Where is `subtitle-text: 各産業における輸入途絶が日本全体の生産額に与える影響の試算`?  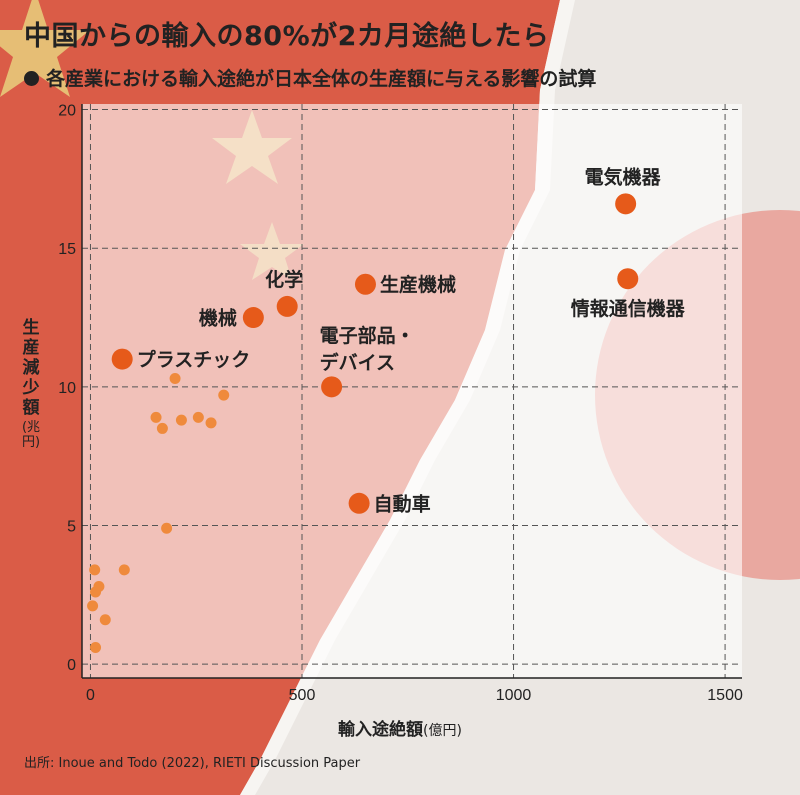 subtitle-text: 各産業における輸入途絶が日本全体の生産額に与える影響の試算 is located at coordinates (321, 79).